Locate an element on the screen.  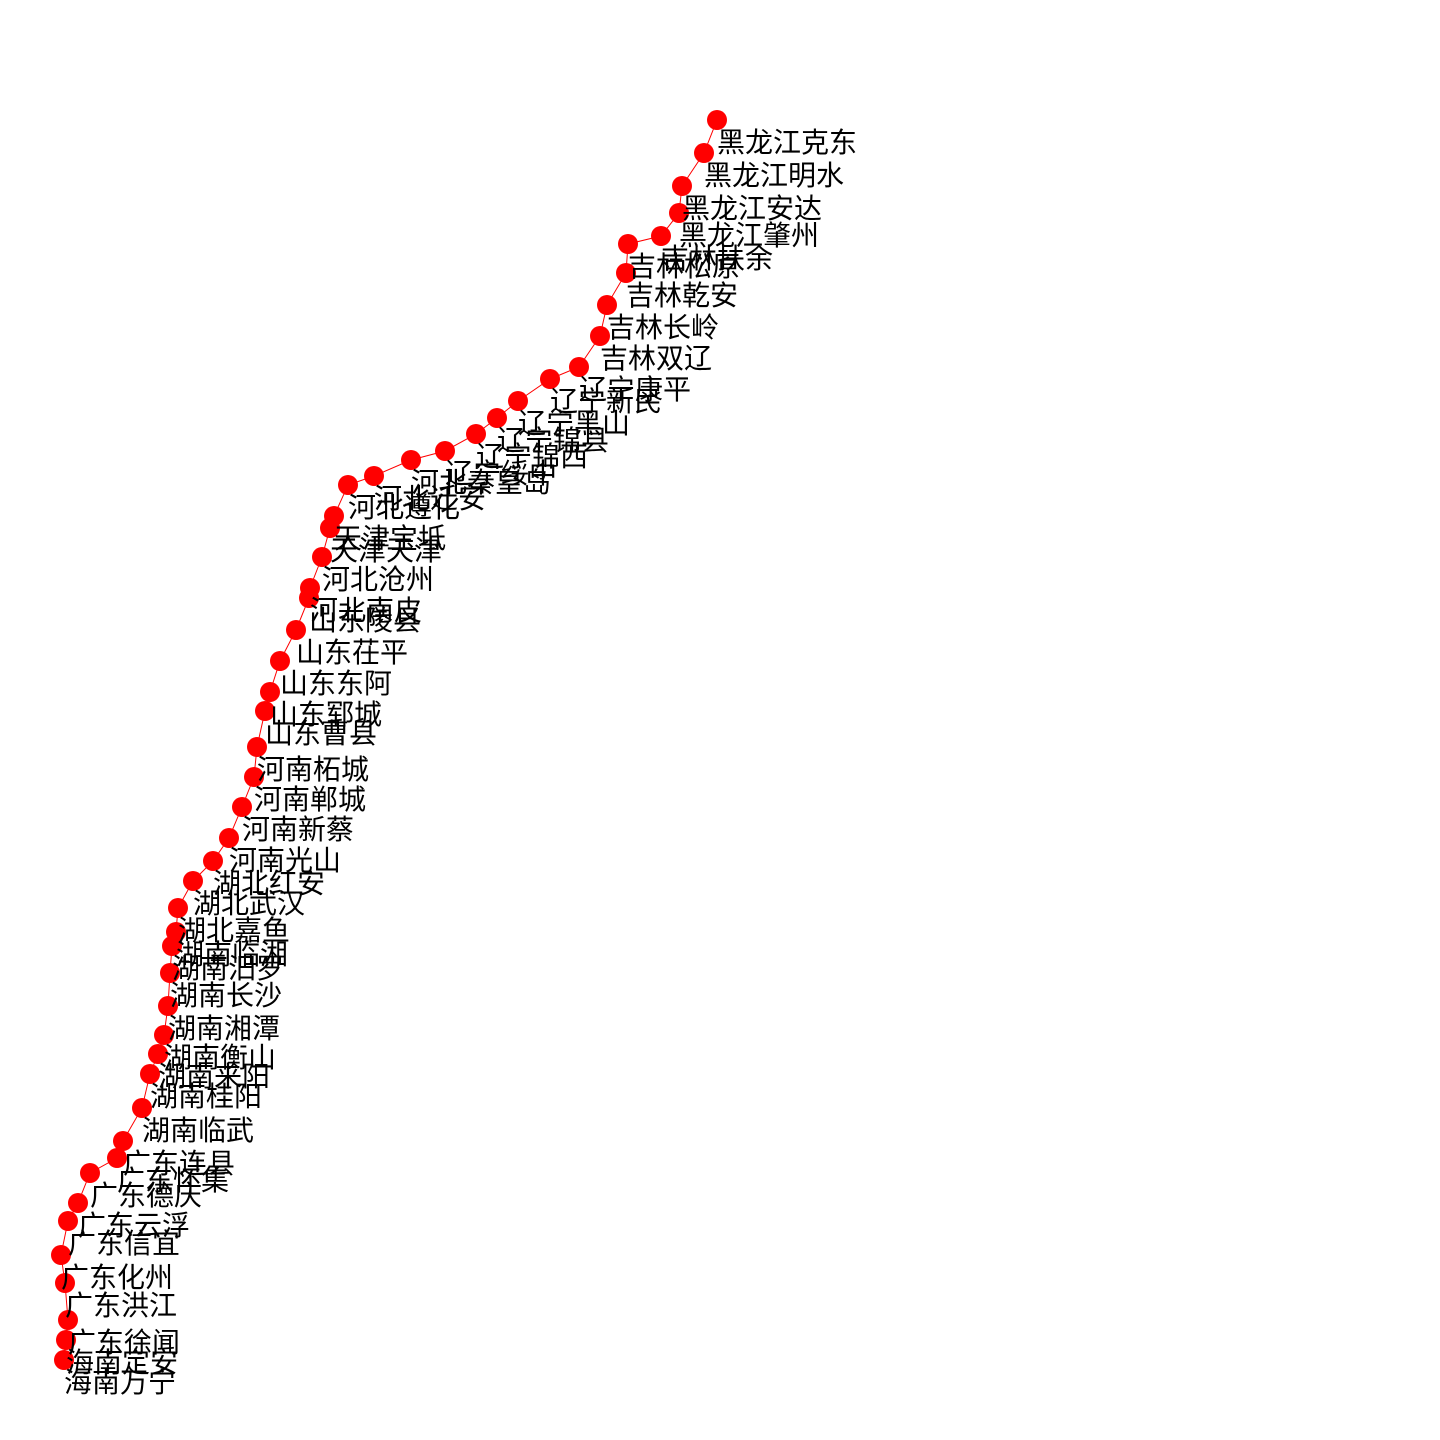
station-label: 山东陵县 is located at coordinates (365, 620).